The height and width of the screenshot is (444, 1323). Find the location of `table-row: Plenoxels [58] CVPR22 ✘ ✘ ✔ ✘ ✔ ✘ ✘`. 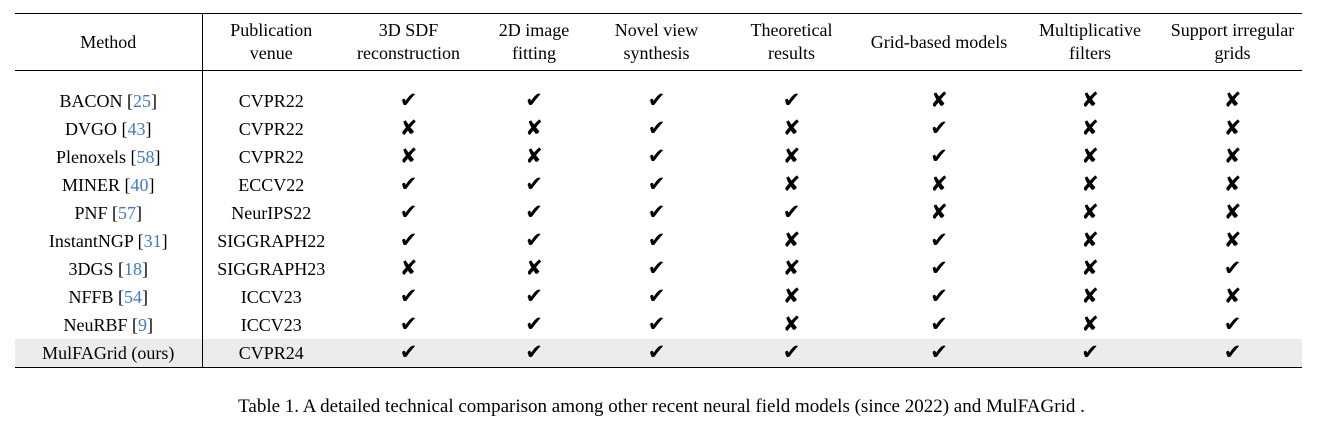

table-row: Plenoxels [58] CVPR22 ✘ ✘ ✔ ✘ ✔ ✘ ✘ is located at coordinates (658, 157).